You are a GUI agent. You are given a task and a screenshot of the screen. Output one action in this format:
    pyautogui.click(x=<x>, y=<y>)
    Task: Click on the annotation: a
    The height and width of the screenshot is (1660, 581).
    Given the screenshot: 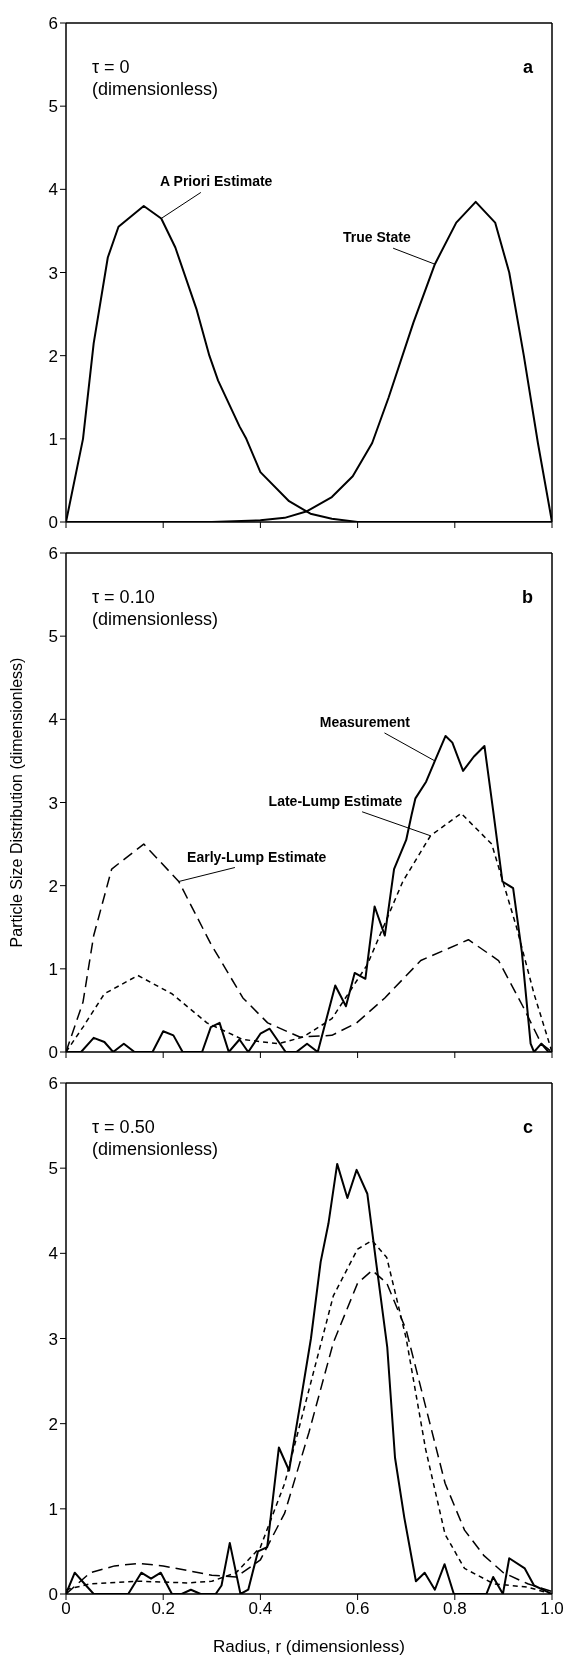 What is the action you would take?
    pyautogui.click(x=527, y=67)
    